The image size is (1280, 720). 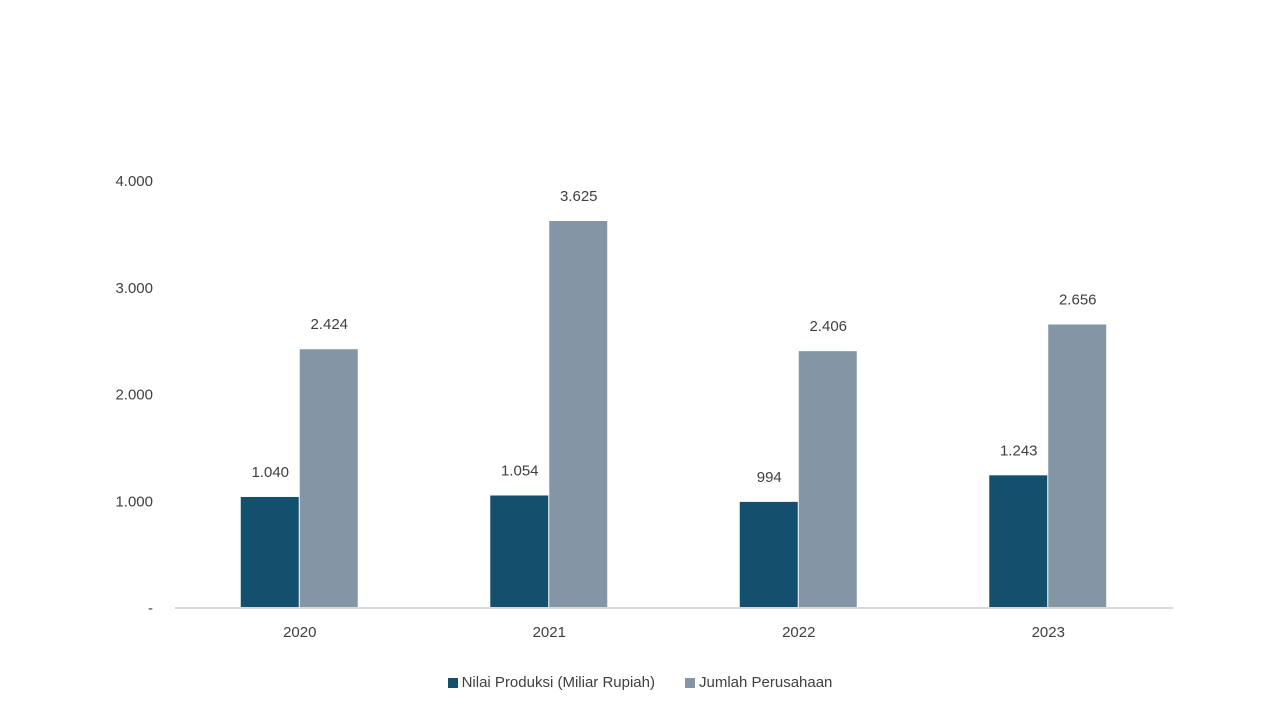 What do you see at coordinates (134, 501) in the screenshot?
I see `y-tick-label: 1.000` at bounding box center [134, 501].